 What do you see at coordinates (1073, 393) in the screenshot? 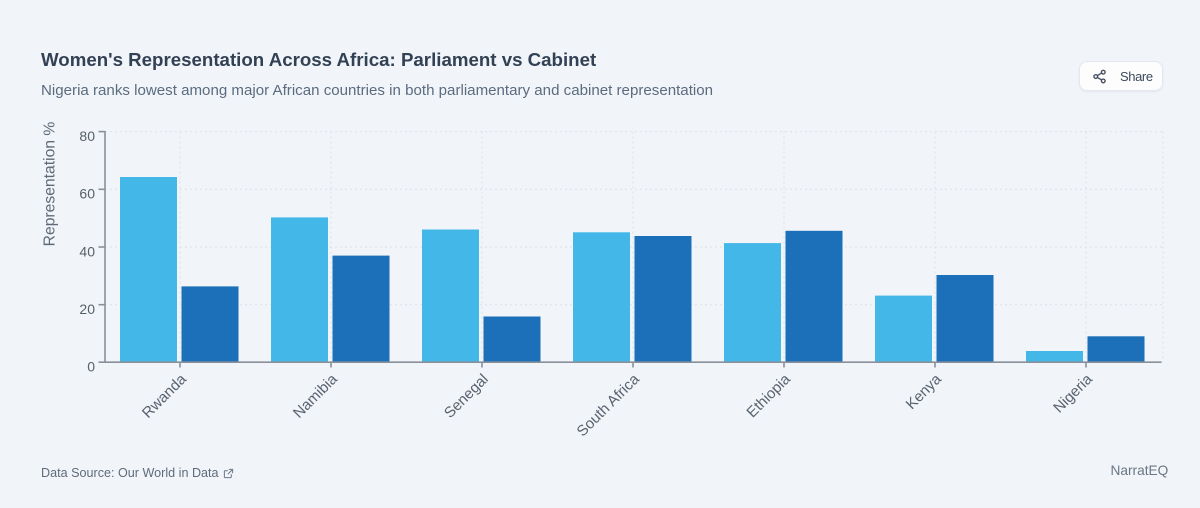
I see `svg-text: Nigeria` at bounding box center [1073, 393].